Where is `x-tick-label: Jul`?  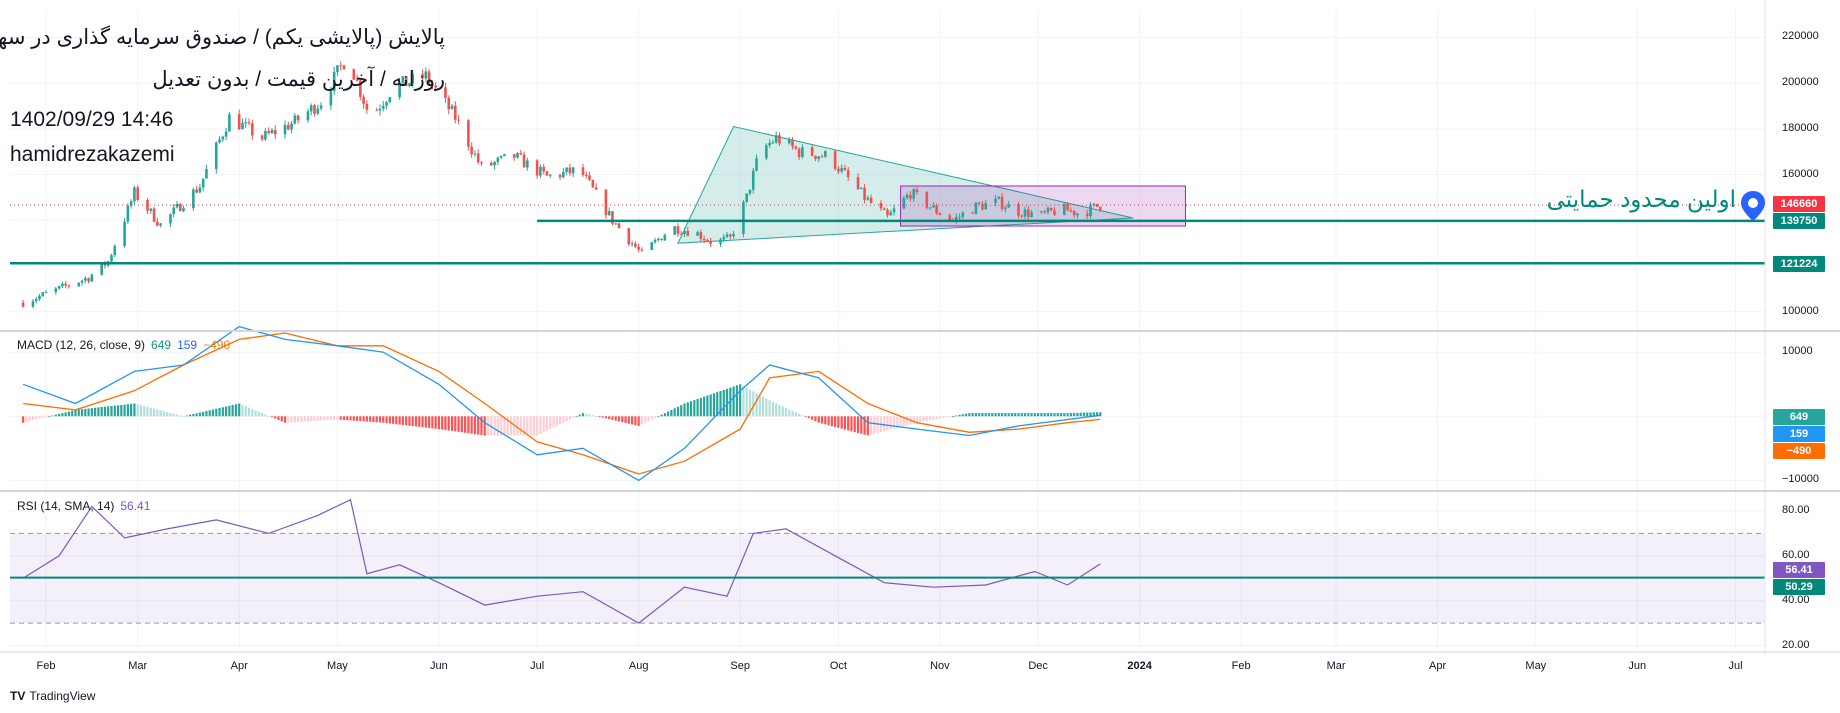 x-tick-label: Jul is located at coordinates (537, 666).